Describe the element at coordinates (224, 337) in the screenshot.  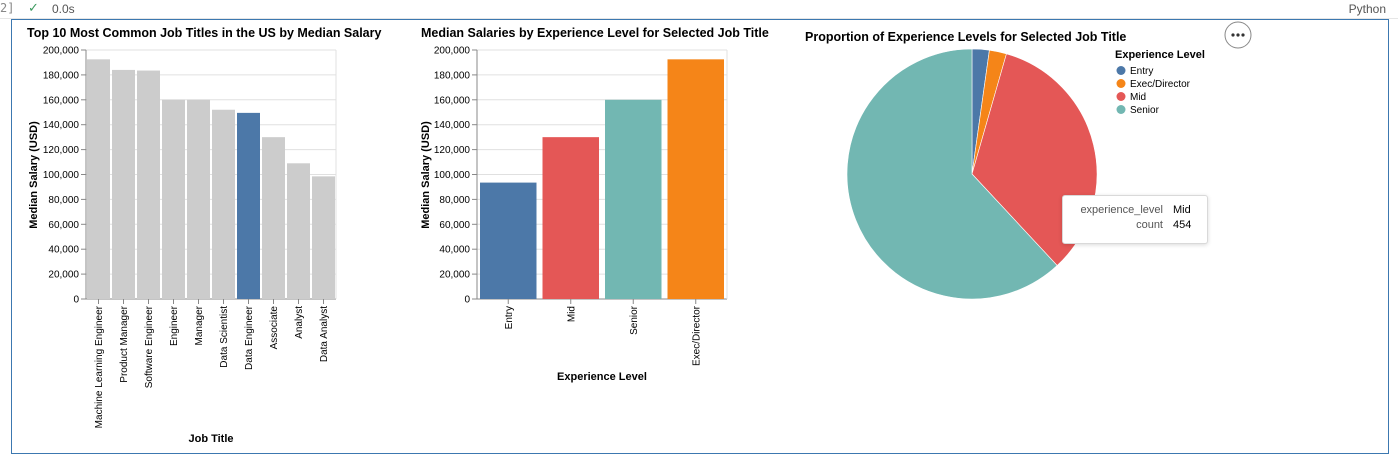
I see `x-tick-label: Data Scientist` at that location.